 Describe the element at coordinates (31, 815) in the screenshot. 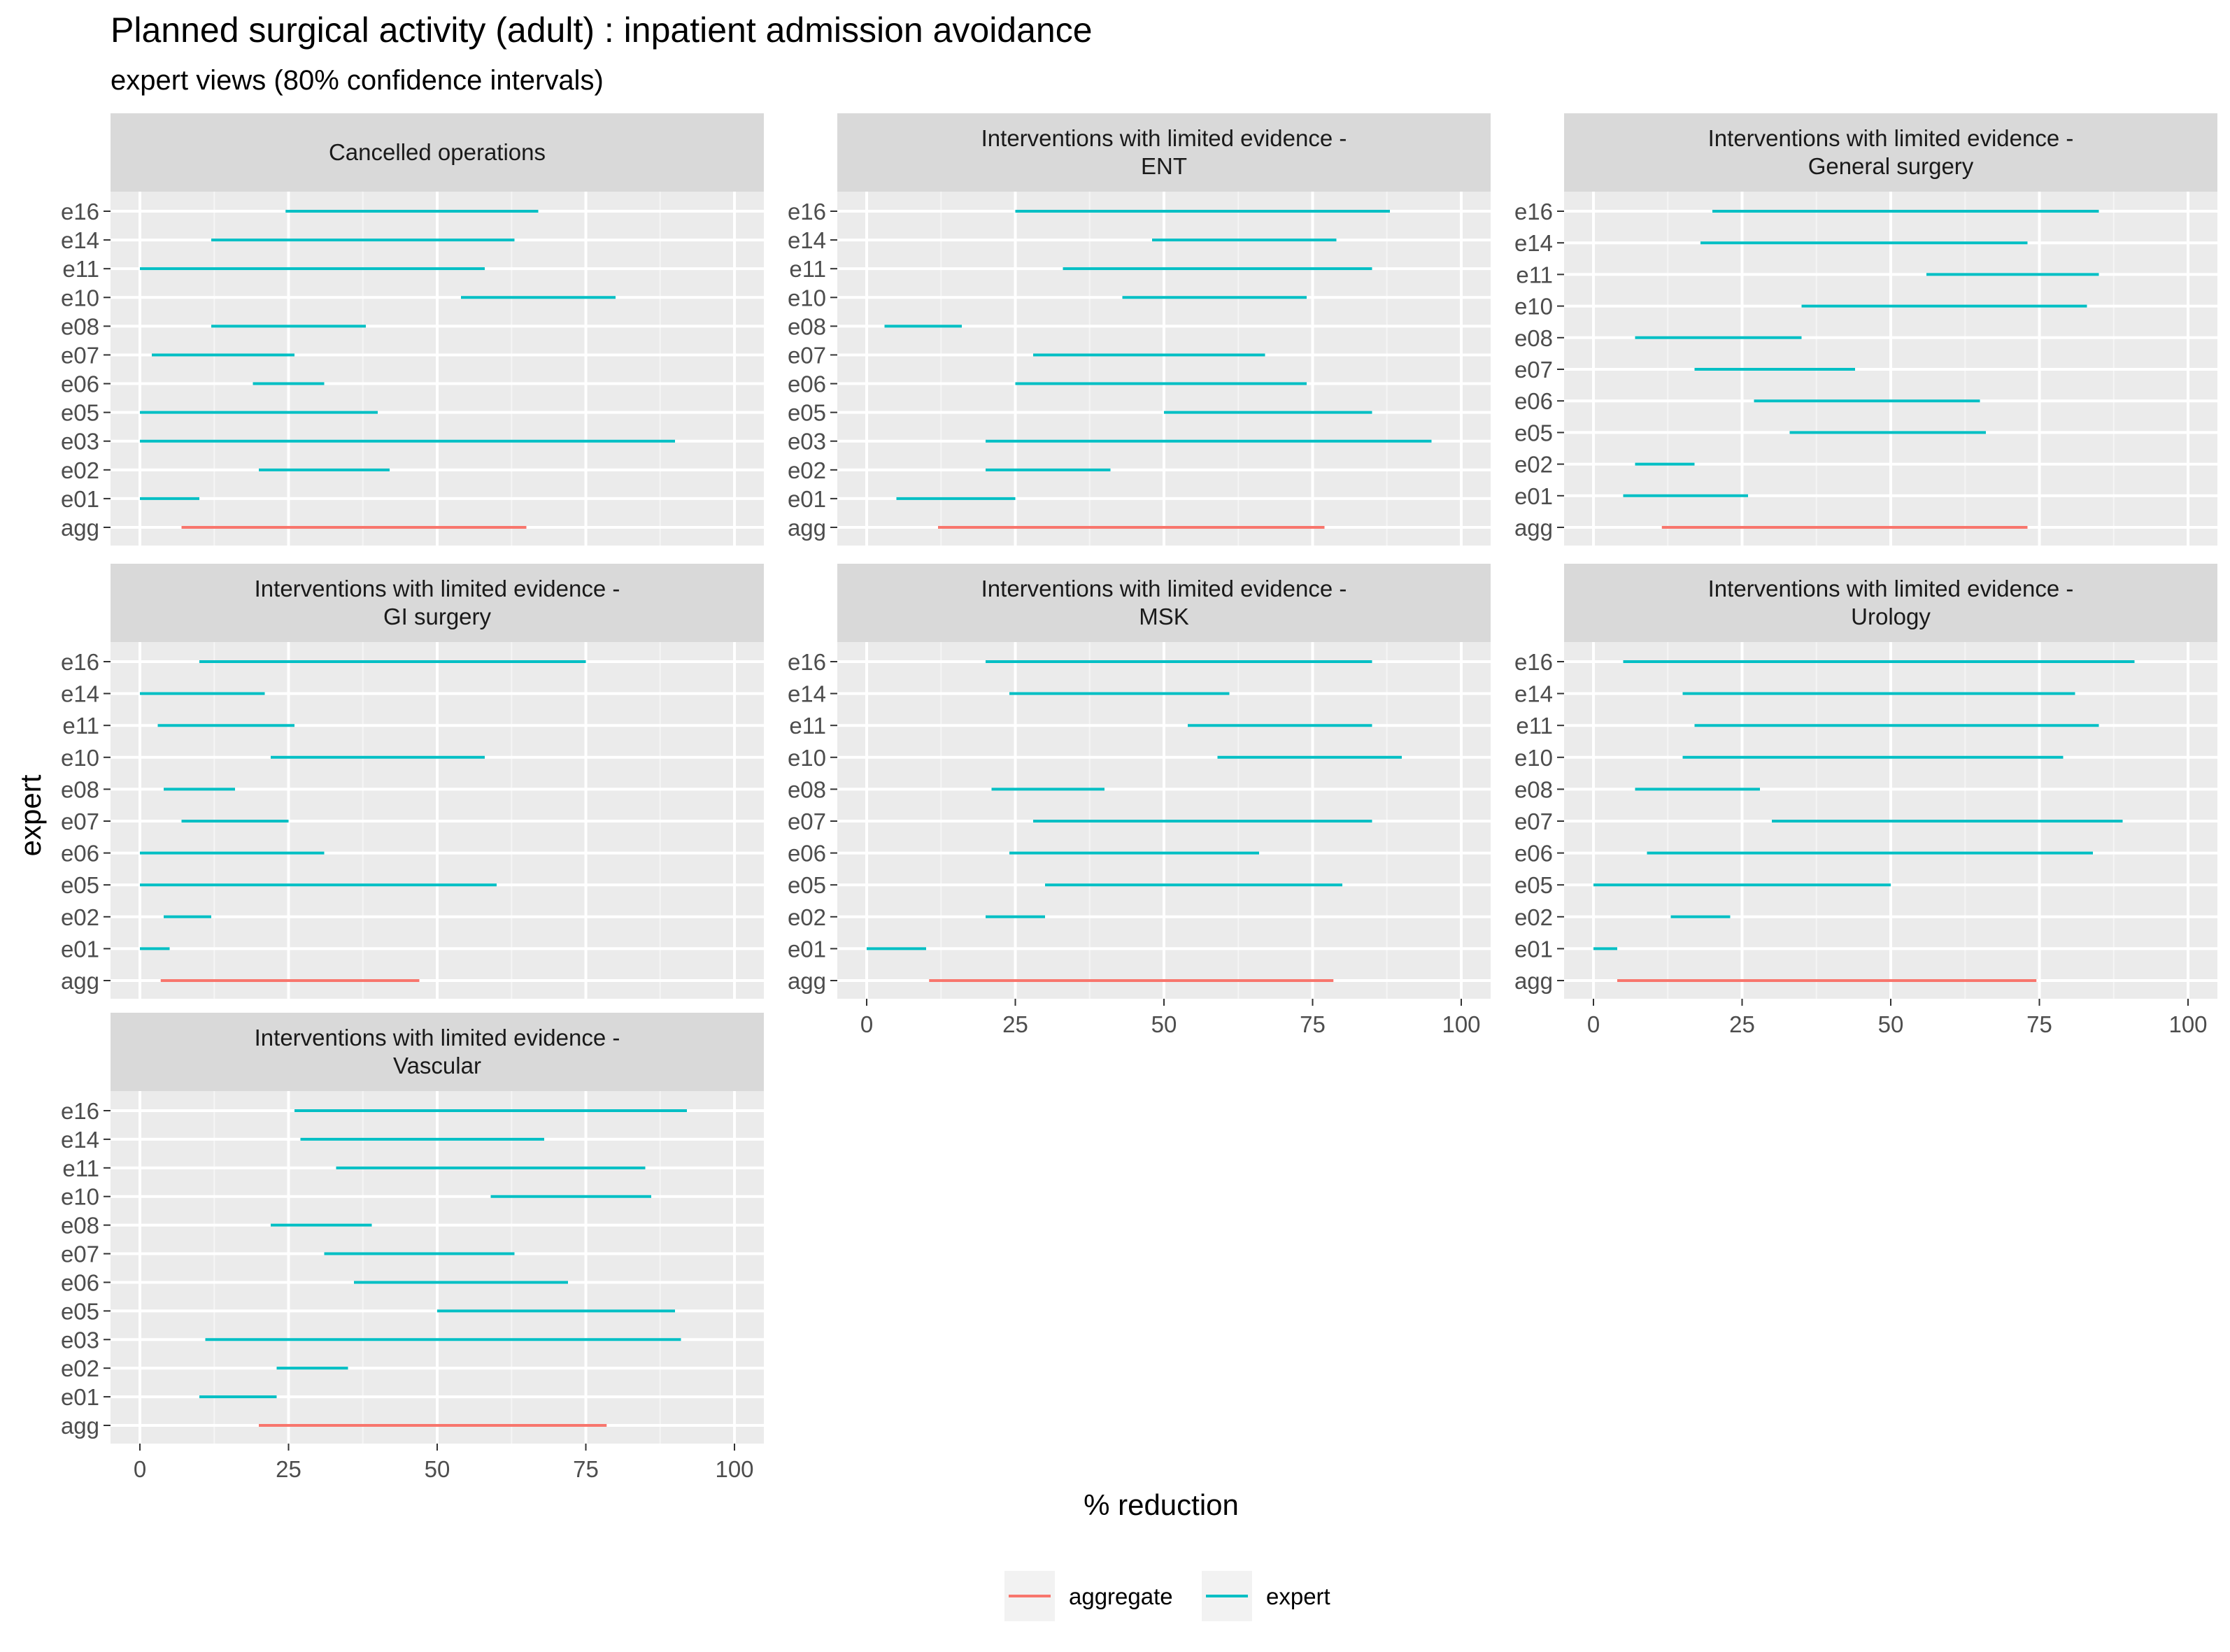

I see `y-axis-title: expert` at that location.